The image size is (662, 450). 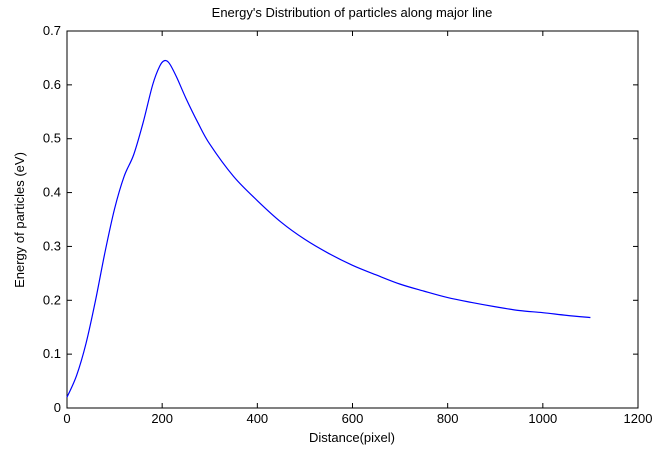 What do you see at coordinates (57, 407) in the screenshot?
I see `y-tick-label: 0` at bounding box center [57, 407].